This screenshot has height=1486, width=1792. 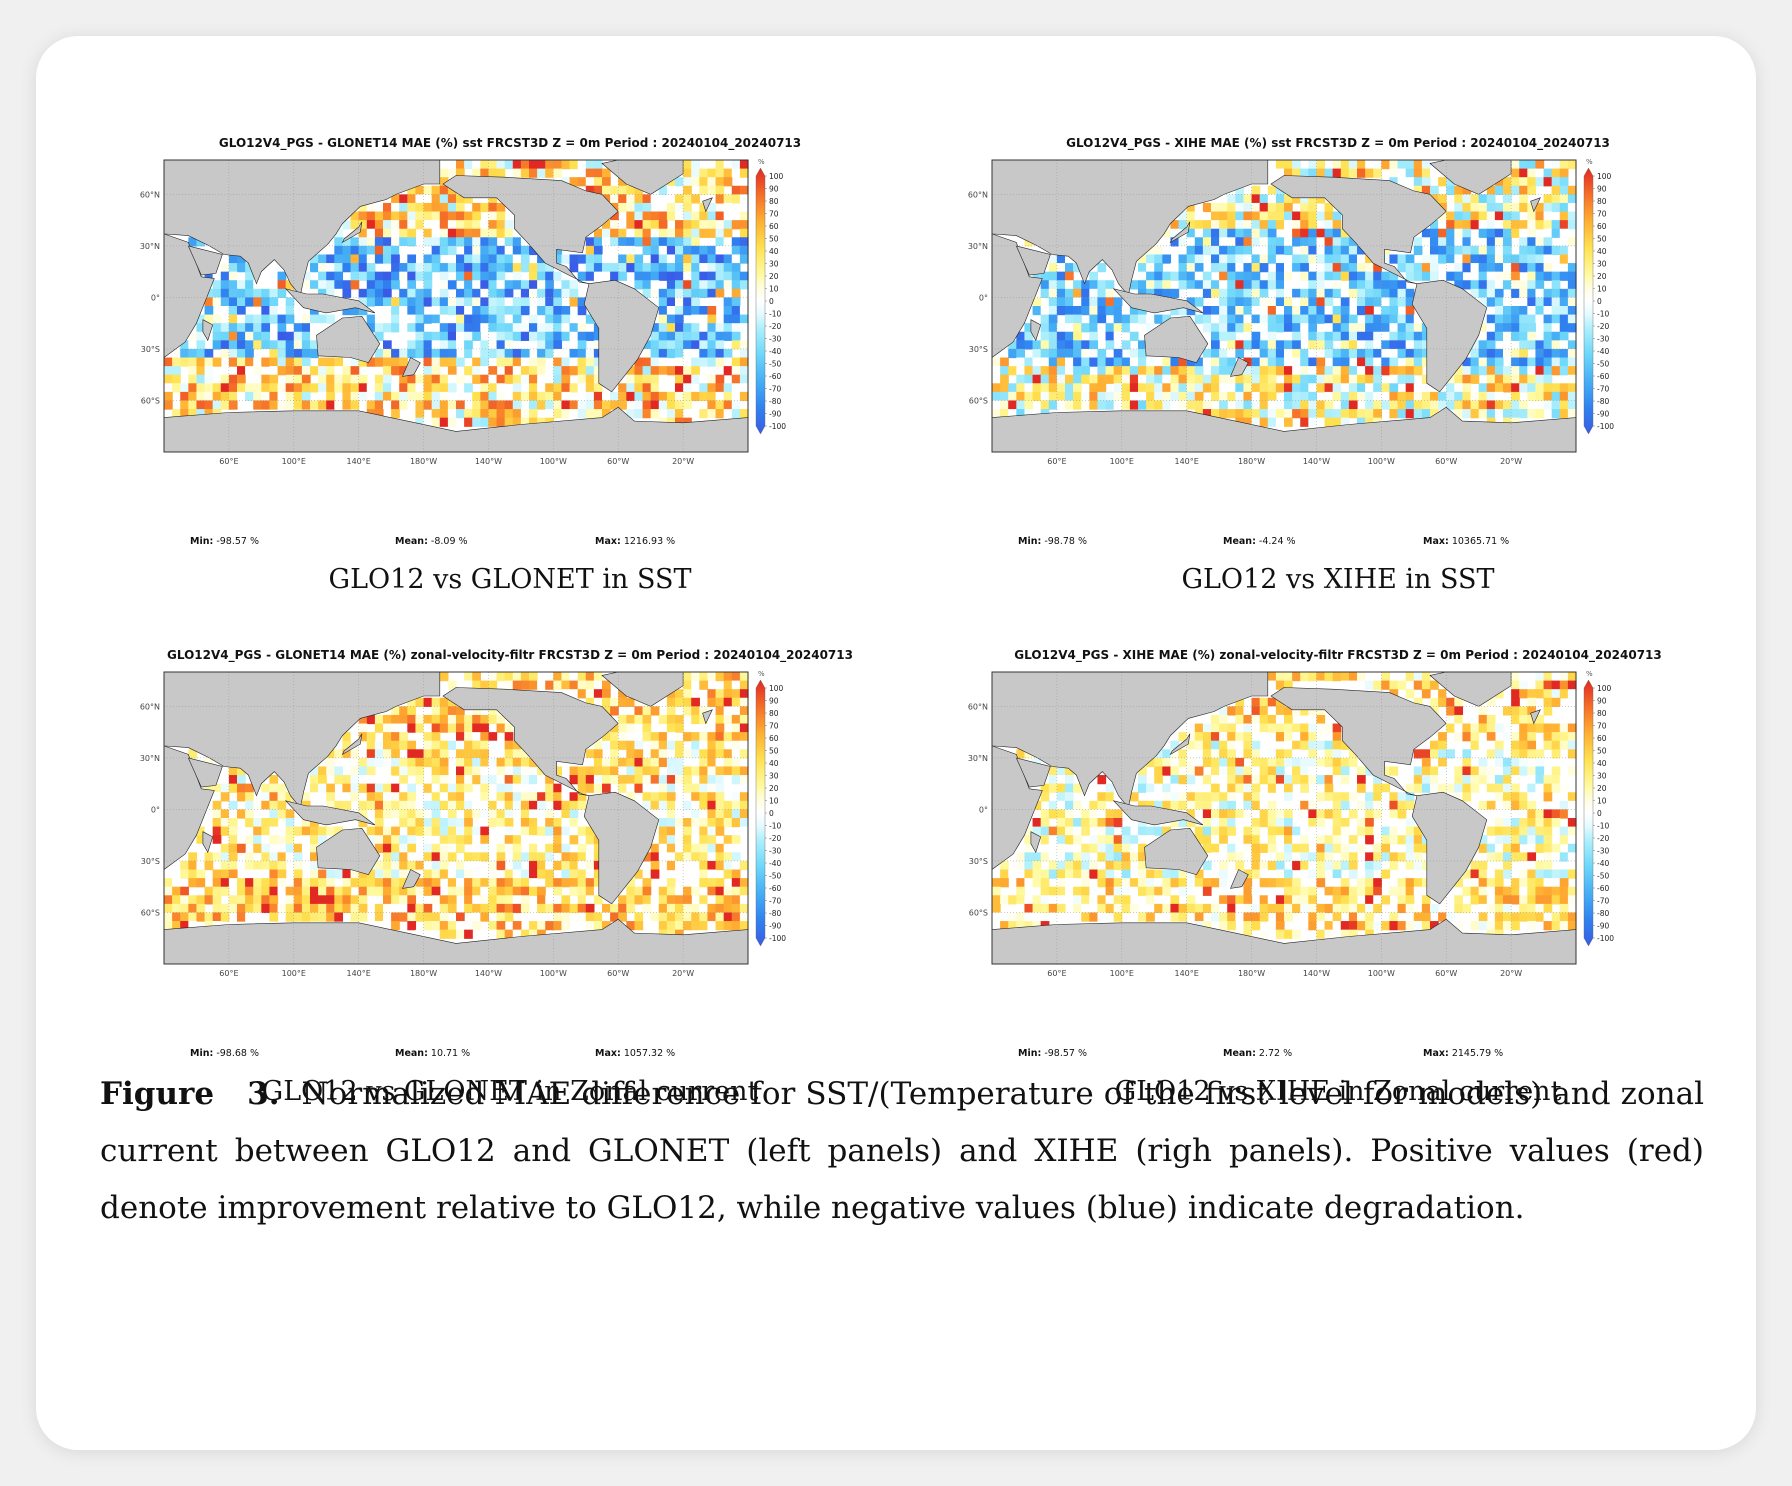 What do you see at coordinates (553, 461) in the screenshot?
I see `lon-tick-label: 100°W` at bounding box center [553, 461].